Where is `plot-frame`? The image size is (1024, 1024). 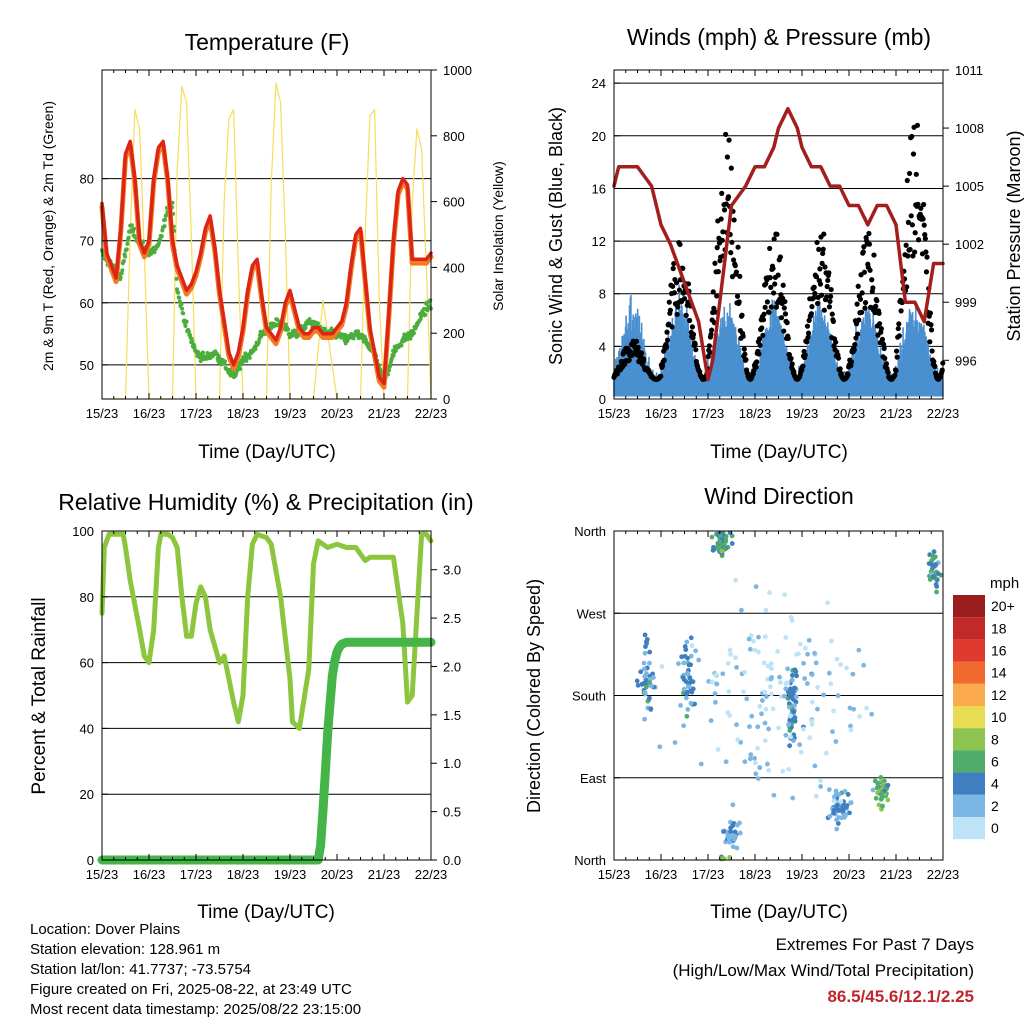
plot-frame is located at coordinates (266, 695).